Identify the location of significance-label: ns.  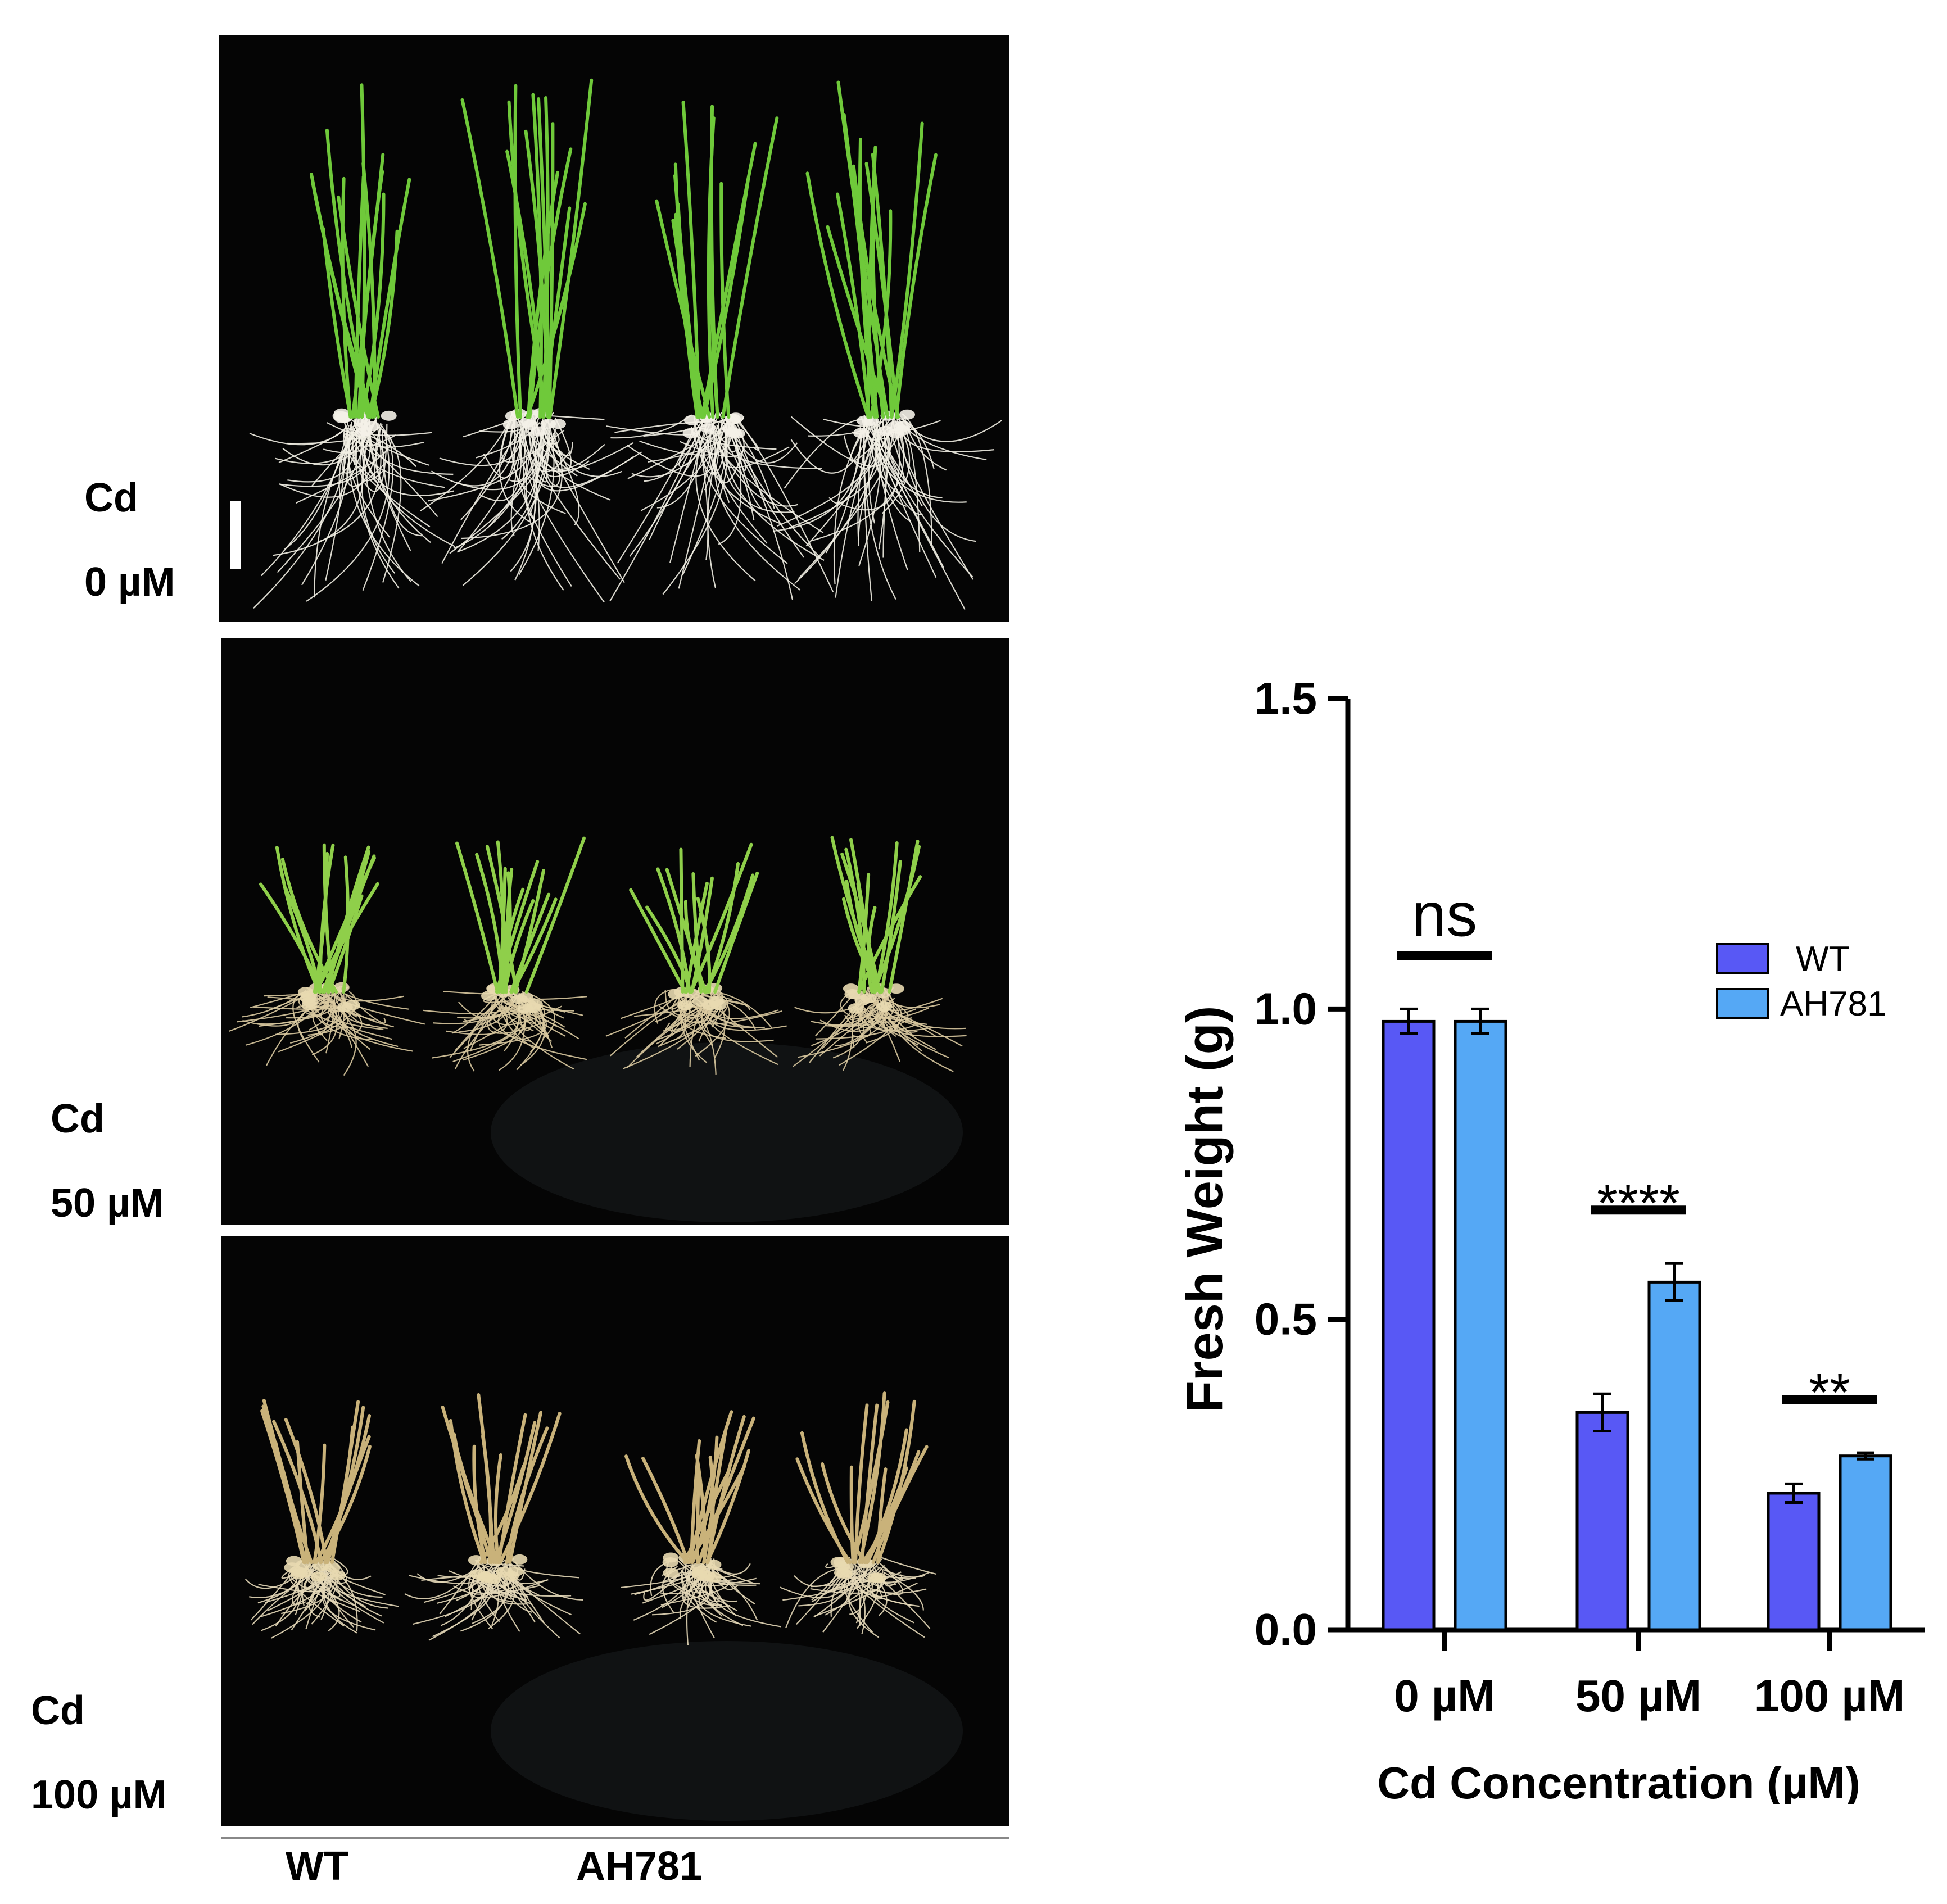
(1445, 914).